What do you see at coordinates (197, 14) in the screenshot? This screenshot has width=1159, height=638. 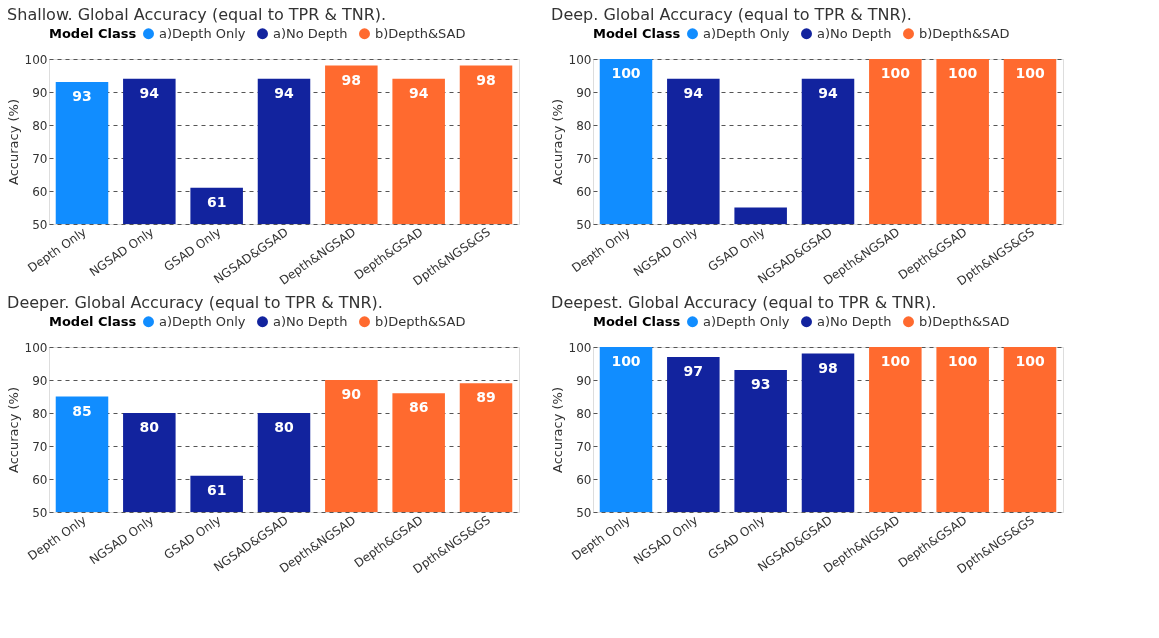 I see `chart-title: Shallow. Global Accuracy (equal to TPR & TNR).` at bounding box center [197, 14].